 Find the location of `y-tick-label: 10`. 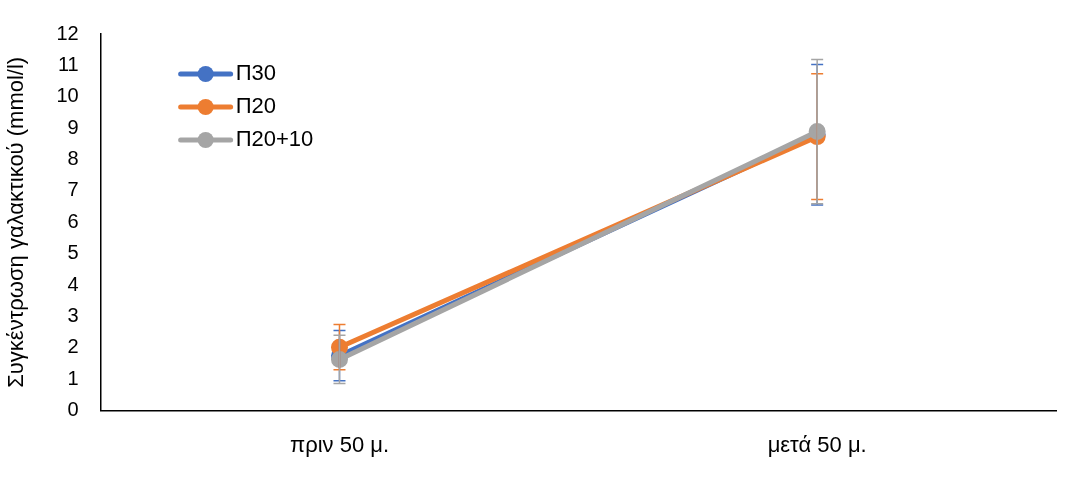

y-tick-label: 10 is located at coordinates (67, 95).